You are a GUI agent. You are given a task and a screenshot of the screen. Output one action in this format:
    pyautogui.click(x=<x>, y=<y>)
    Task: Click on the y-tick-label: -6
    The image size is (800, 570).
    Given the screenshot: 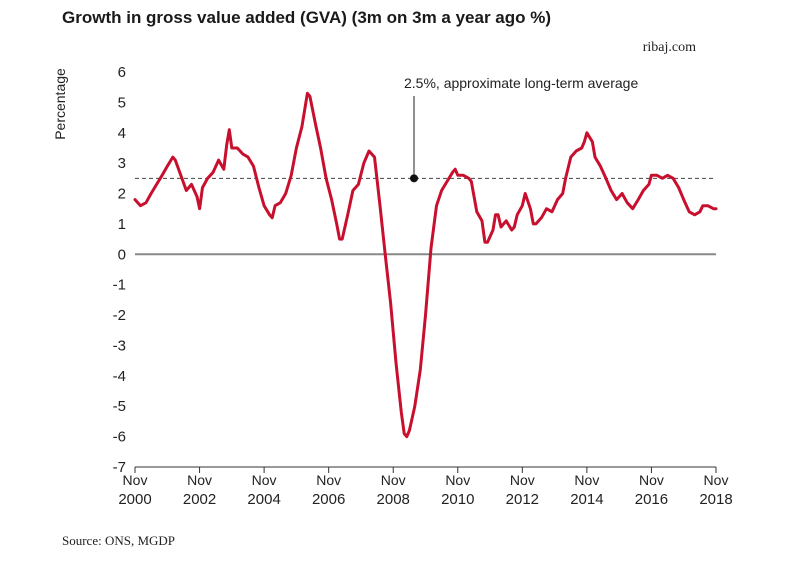 What is the action you would take?
    pyautogui.click(x=119, y=437)
    